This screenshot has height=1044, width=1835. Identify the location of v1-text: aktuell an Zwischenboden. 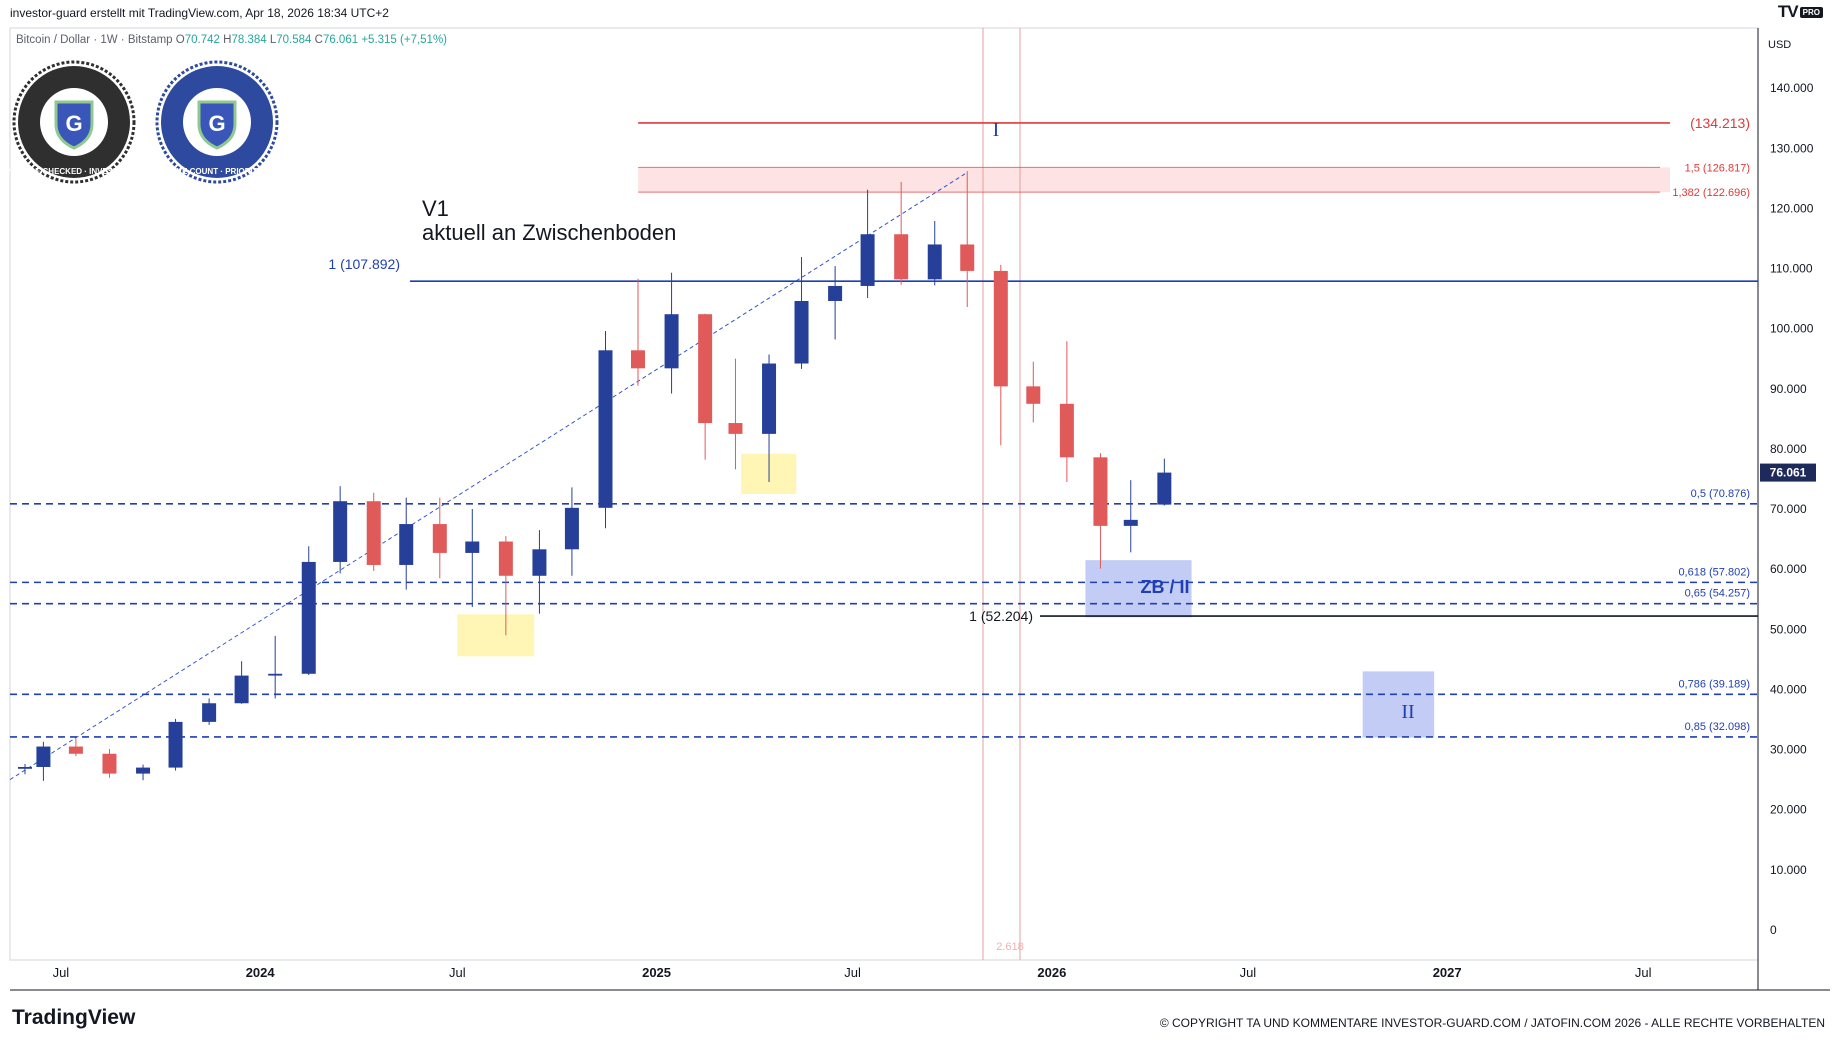
(549, 232).